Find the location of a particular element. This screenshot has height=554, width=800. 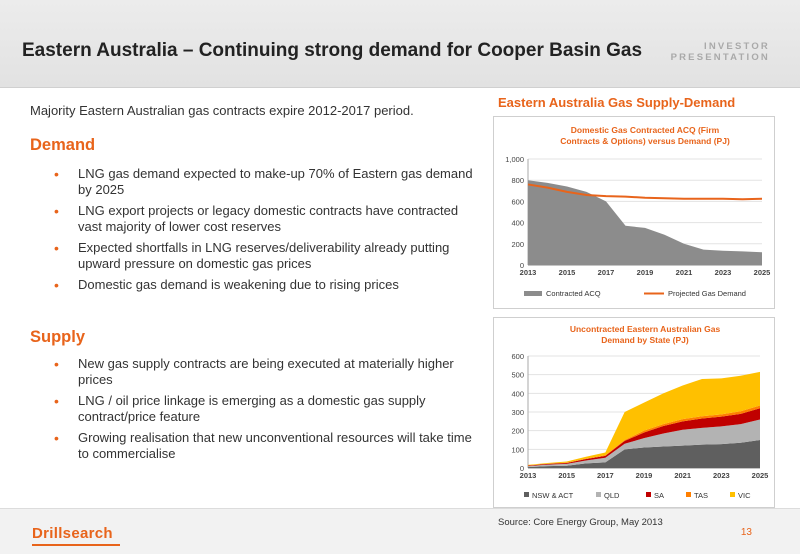

series-area-qld is located at coordinates (644, 443).